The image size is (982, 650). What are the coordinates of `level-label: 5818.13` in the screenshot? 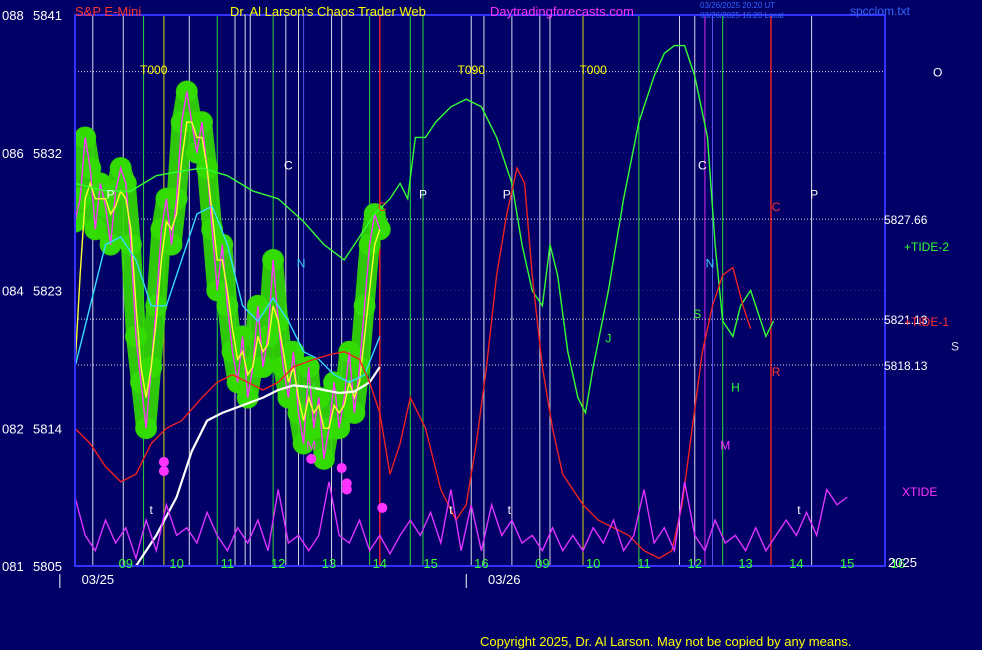 It's located at (906, 366).